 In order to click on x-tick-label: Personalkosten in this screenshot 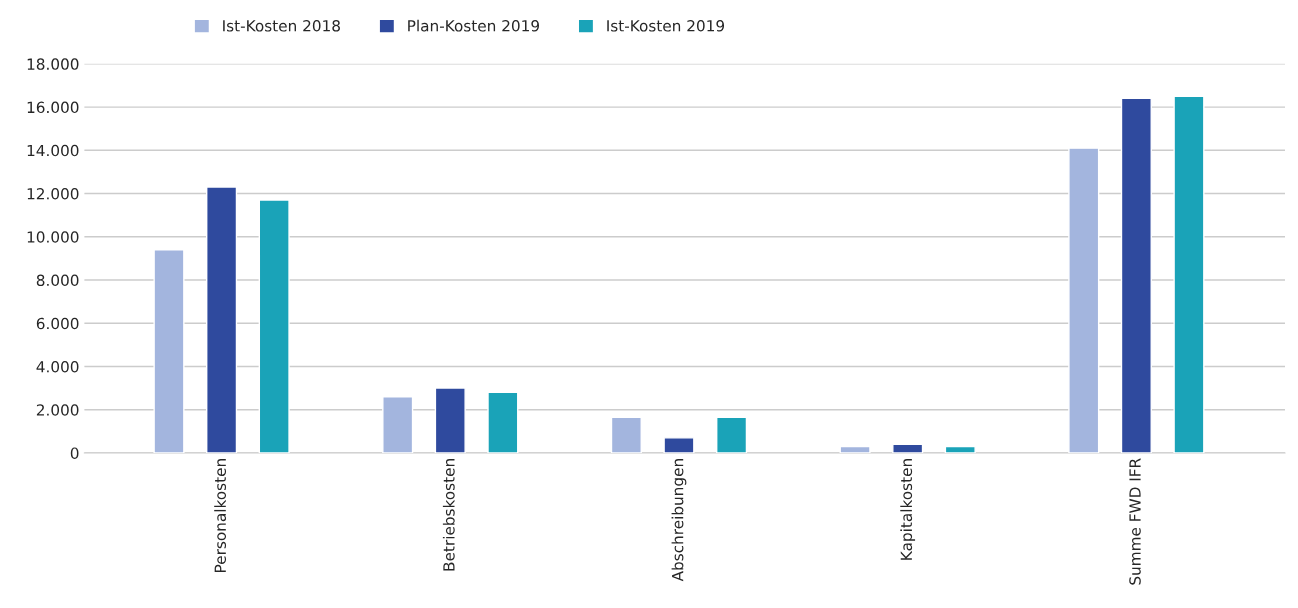, I will do `click(220, 515)`.